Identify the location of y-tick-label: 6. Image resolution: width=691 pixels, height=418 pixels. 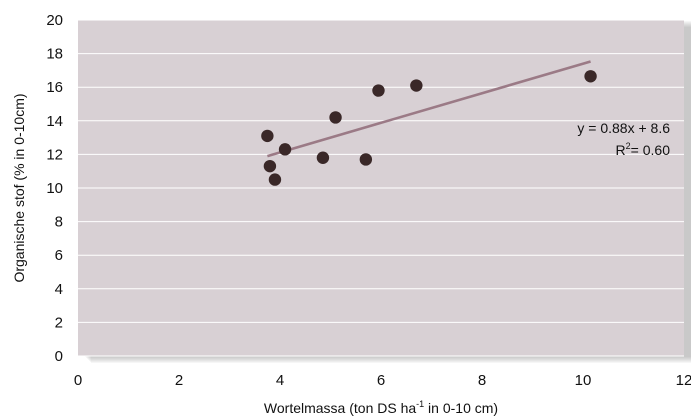
(59, 255).